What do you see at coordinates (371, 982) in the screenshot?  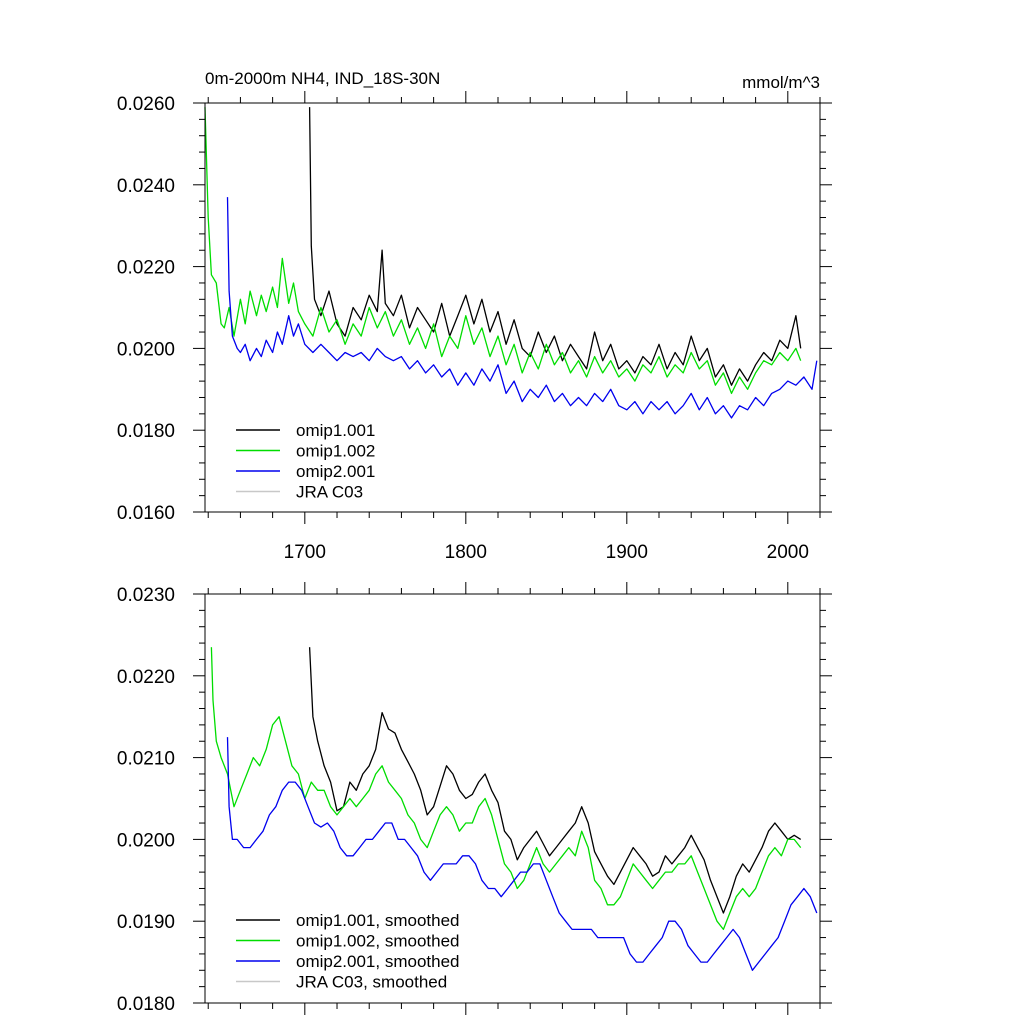 I see `legend-label: JRA C03, smoothed` at bounding box center [371, 982].